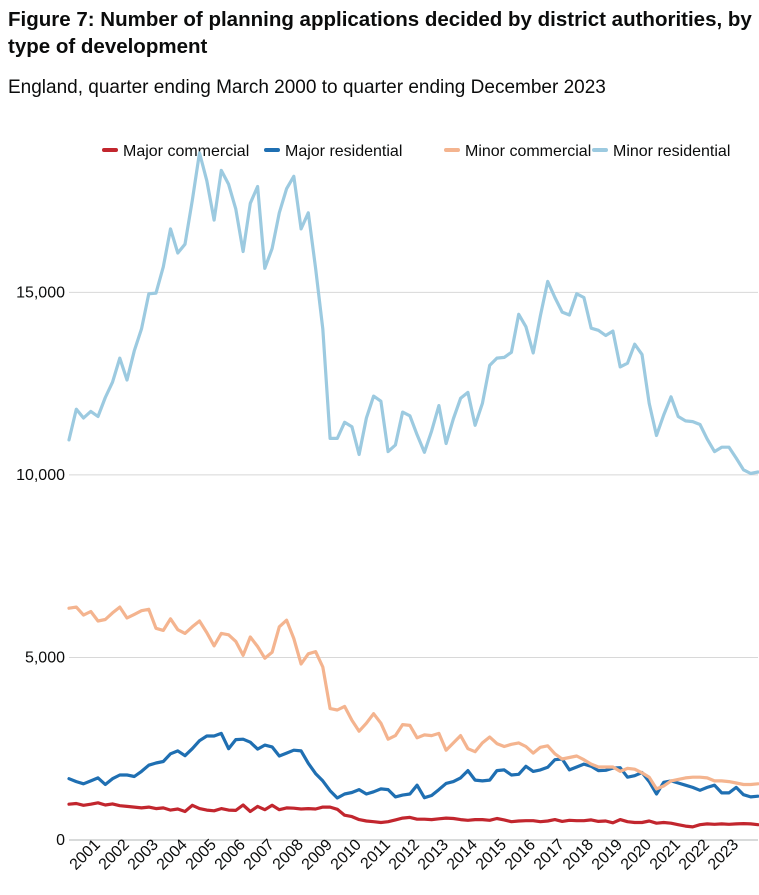 This screenshot has height=895, width=759. I want to click on x-tick-label: 2009, so click(317, 854).